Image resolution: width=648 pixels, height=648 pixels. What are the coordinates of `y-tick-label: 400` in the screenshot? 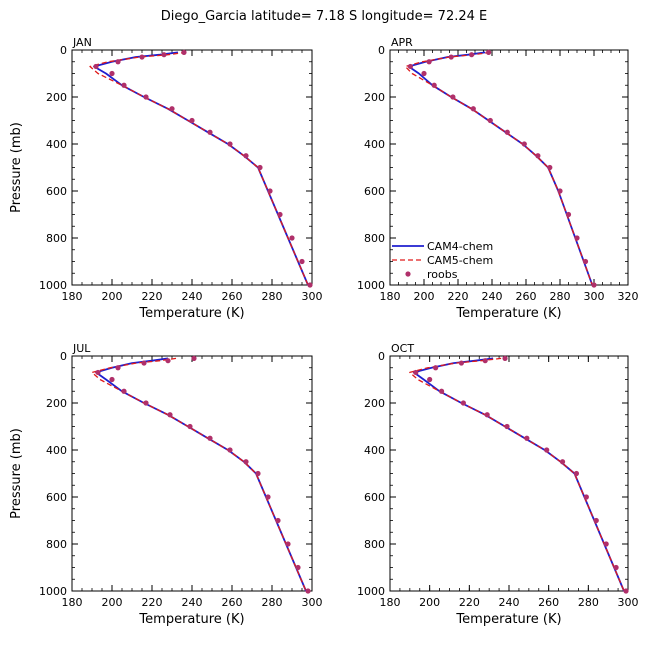 It's located at (374, 144).